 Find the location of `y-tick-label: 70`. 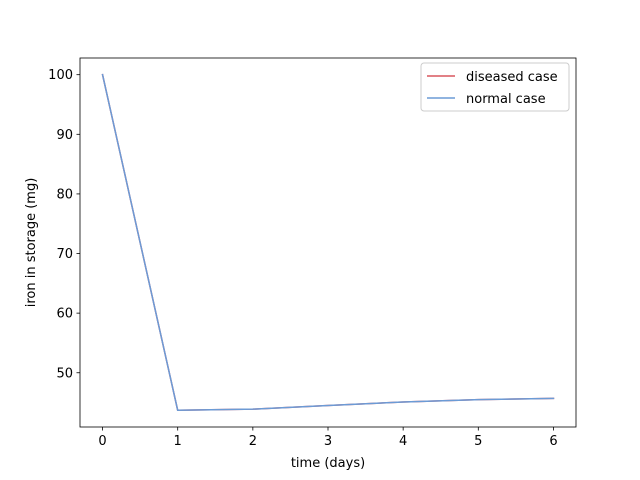

y-tick-label: 70 is located at coordinates (64, 254).